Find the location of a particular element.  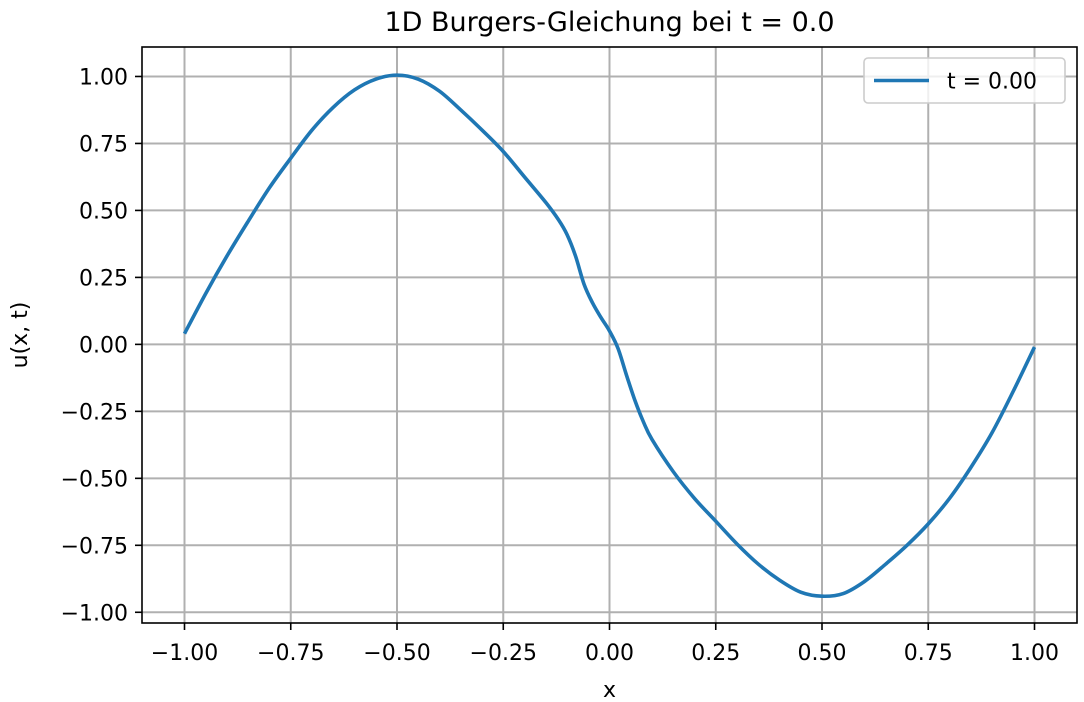

y-tick-label: −0.50 is located at coordinates (94, 479).